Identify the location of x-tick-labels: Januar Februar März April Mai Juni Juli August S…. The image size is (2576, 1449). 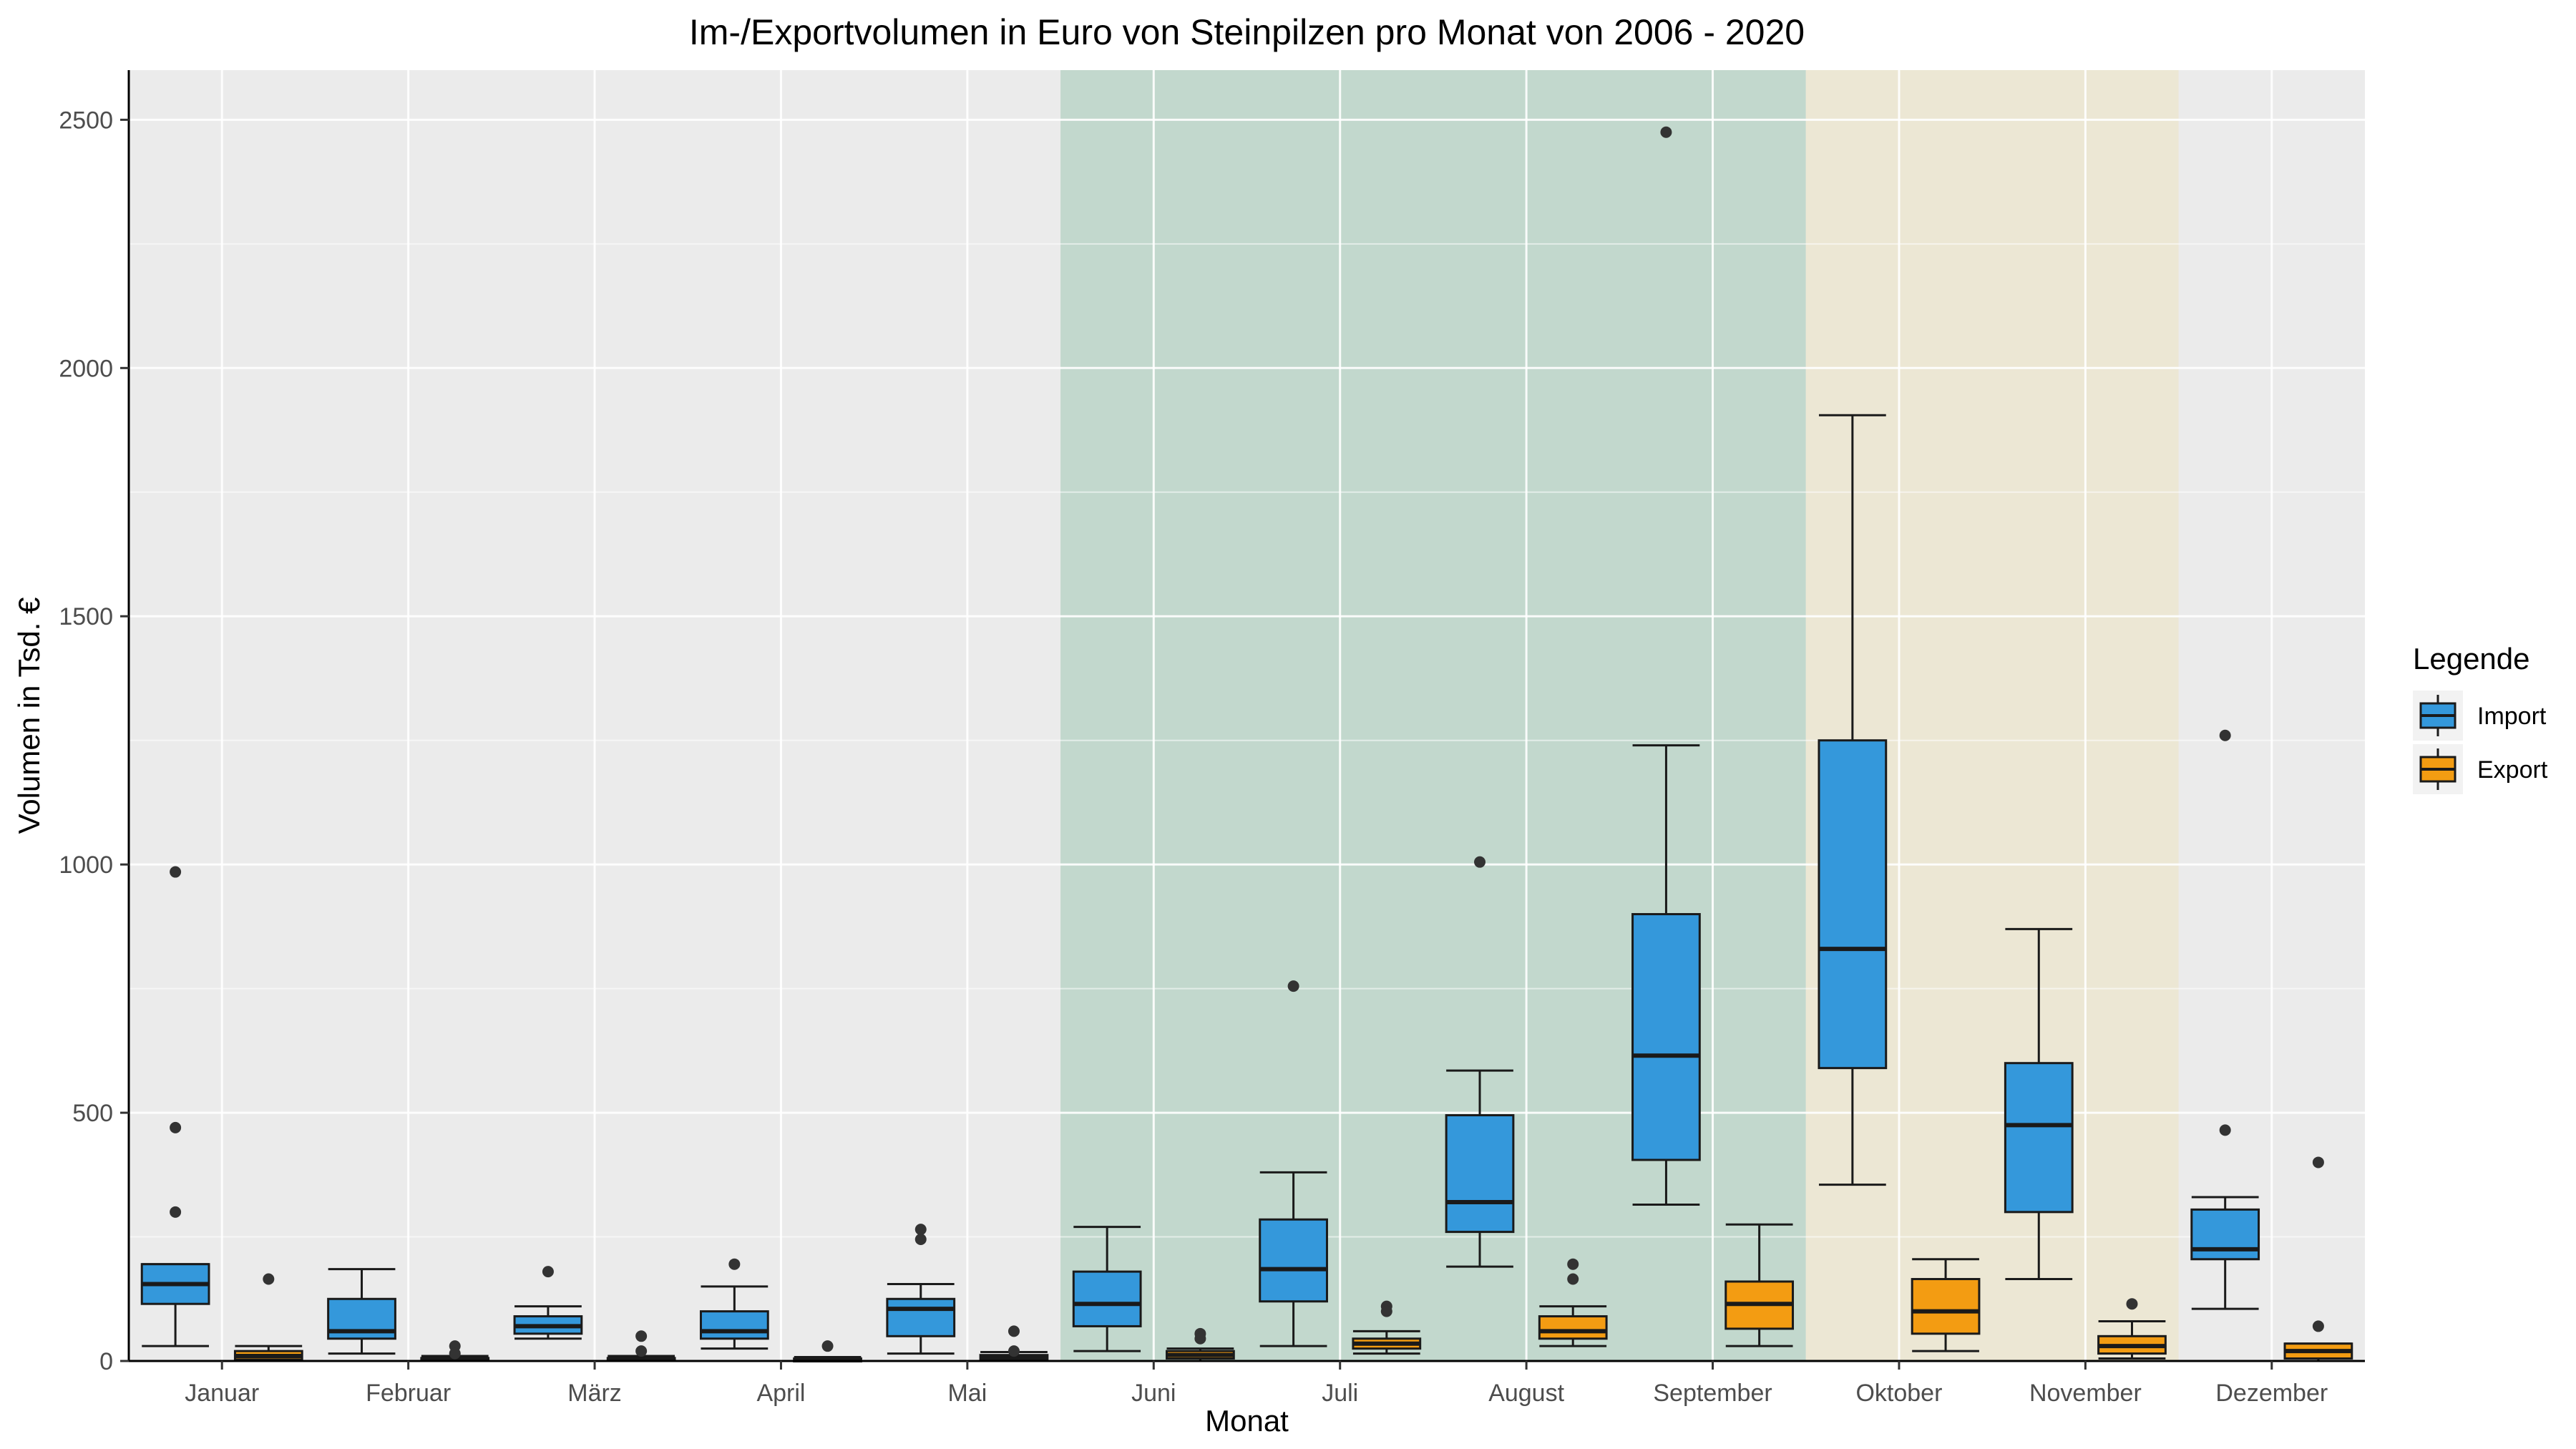
(1256, 1393).